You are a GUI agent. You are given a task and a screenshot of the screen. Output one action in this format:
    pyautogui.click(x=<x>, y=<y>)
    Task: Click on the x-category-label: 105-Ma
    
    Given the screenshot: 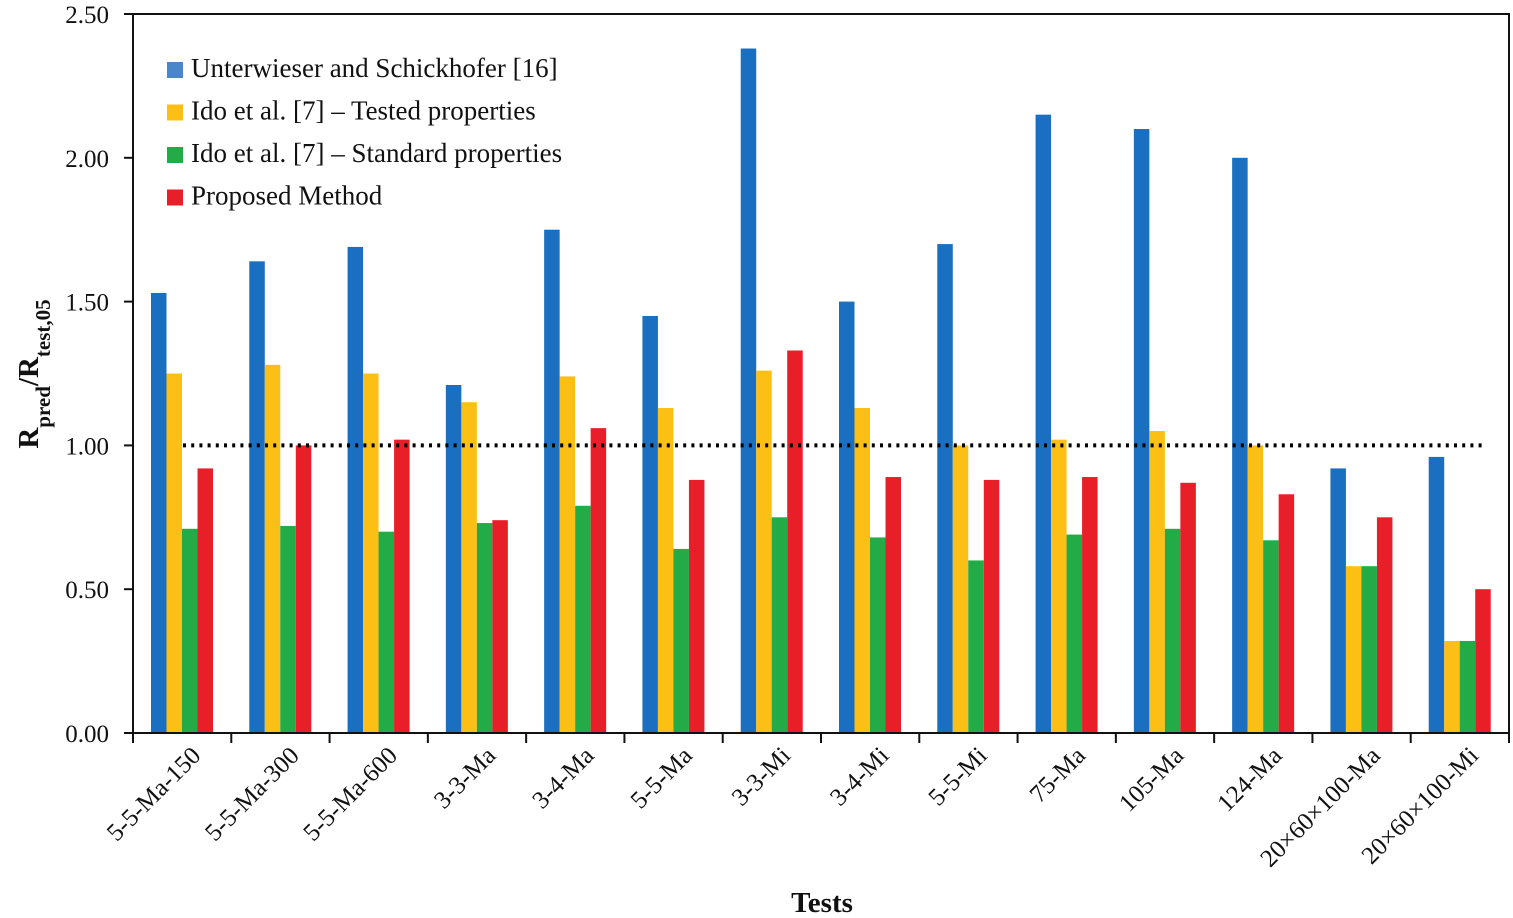 What is the action you would take?
    pyautogui.click(x=1151, y=779)
    